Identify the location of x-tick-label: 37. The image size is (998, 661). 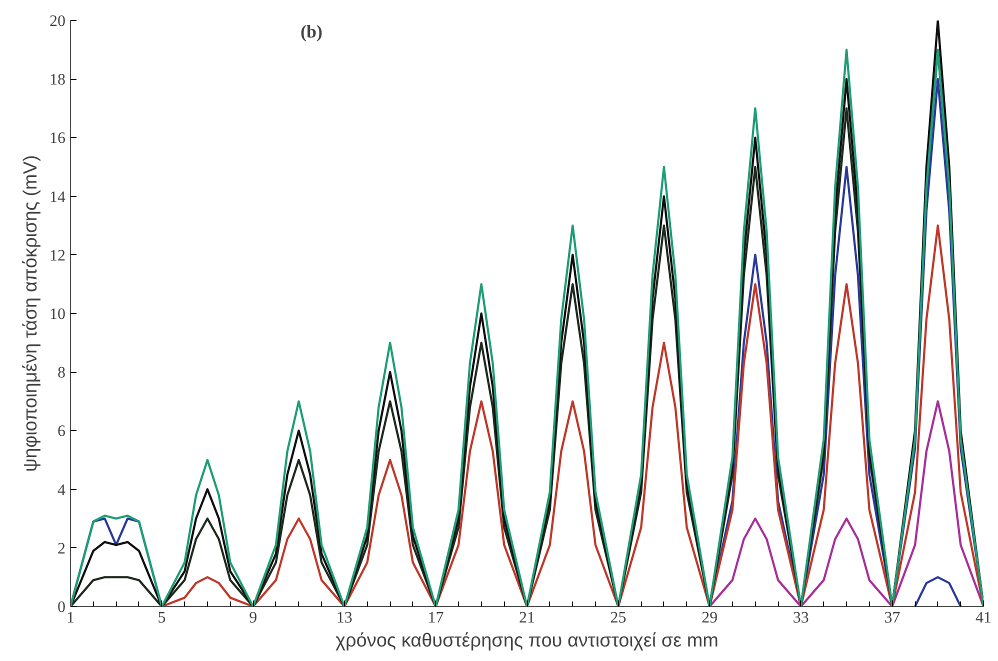
(892, 618).